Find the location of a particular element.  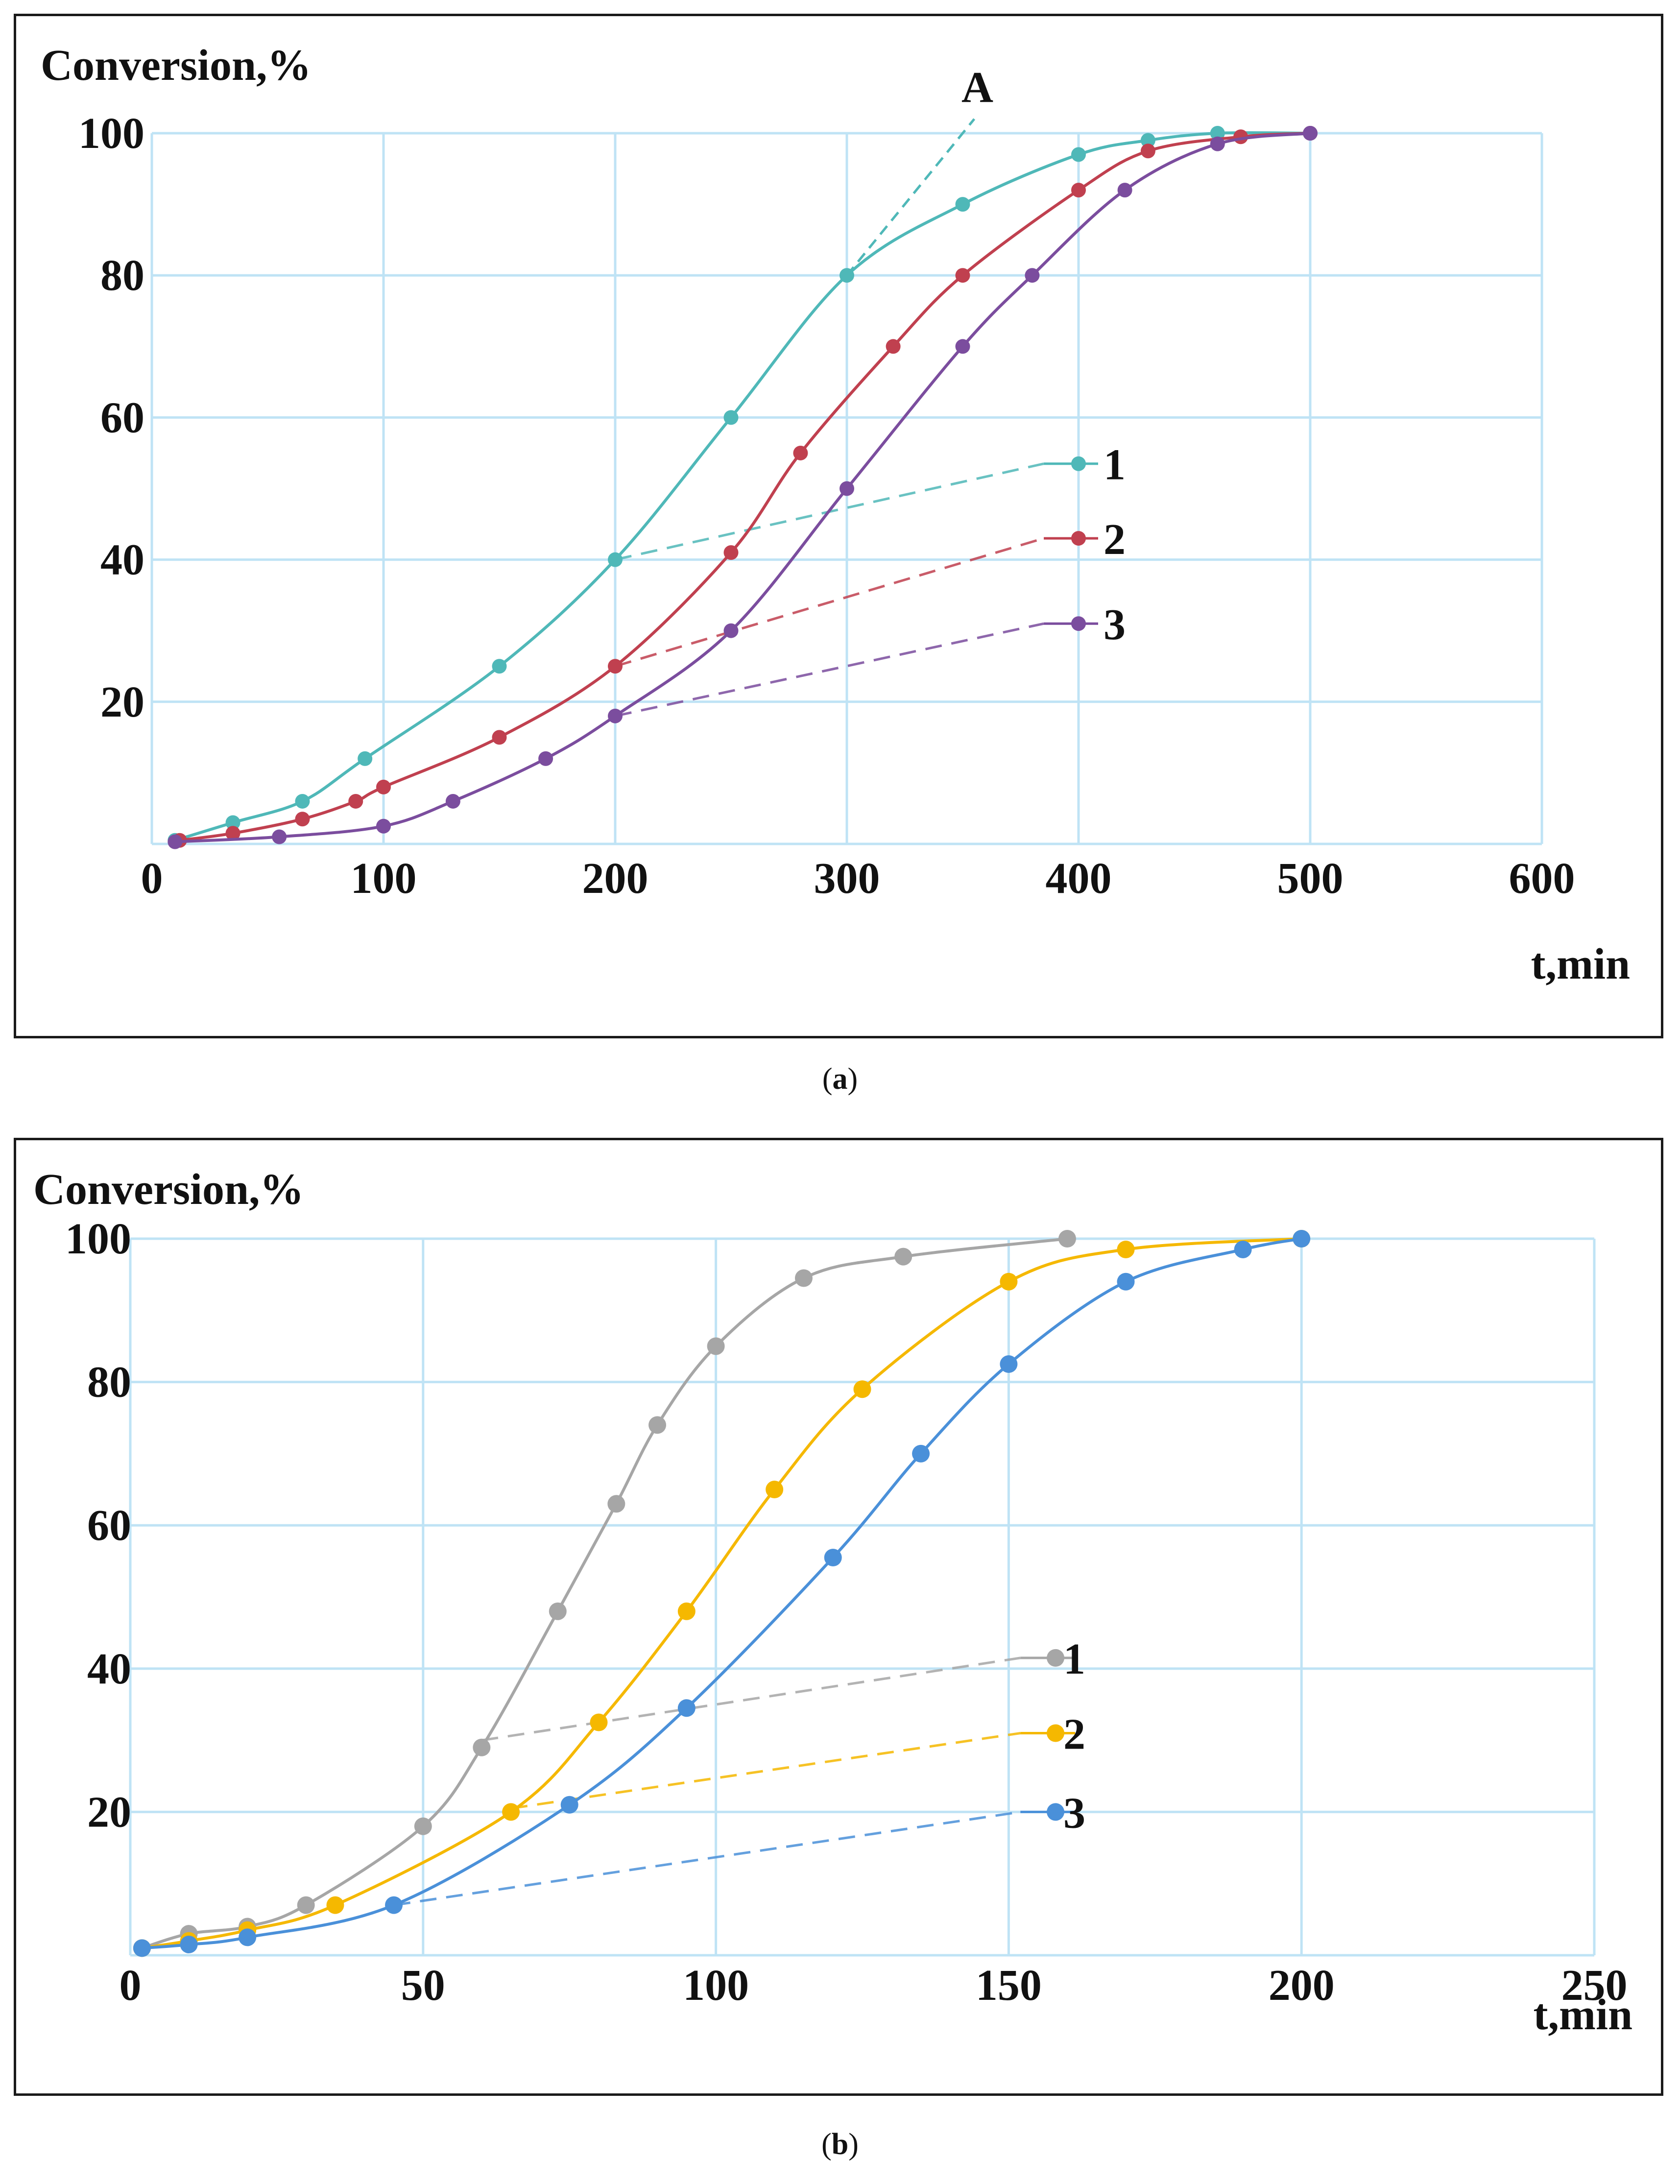

caption-b: (b) is located at coordinates (840, 2144).